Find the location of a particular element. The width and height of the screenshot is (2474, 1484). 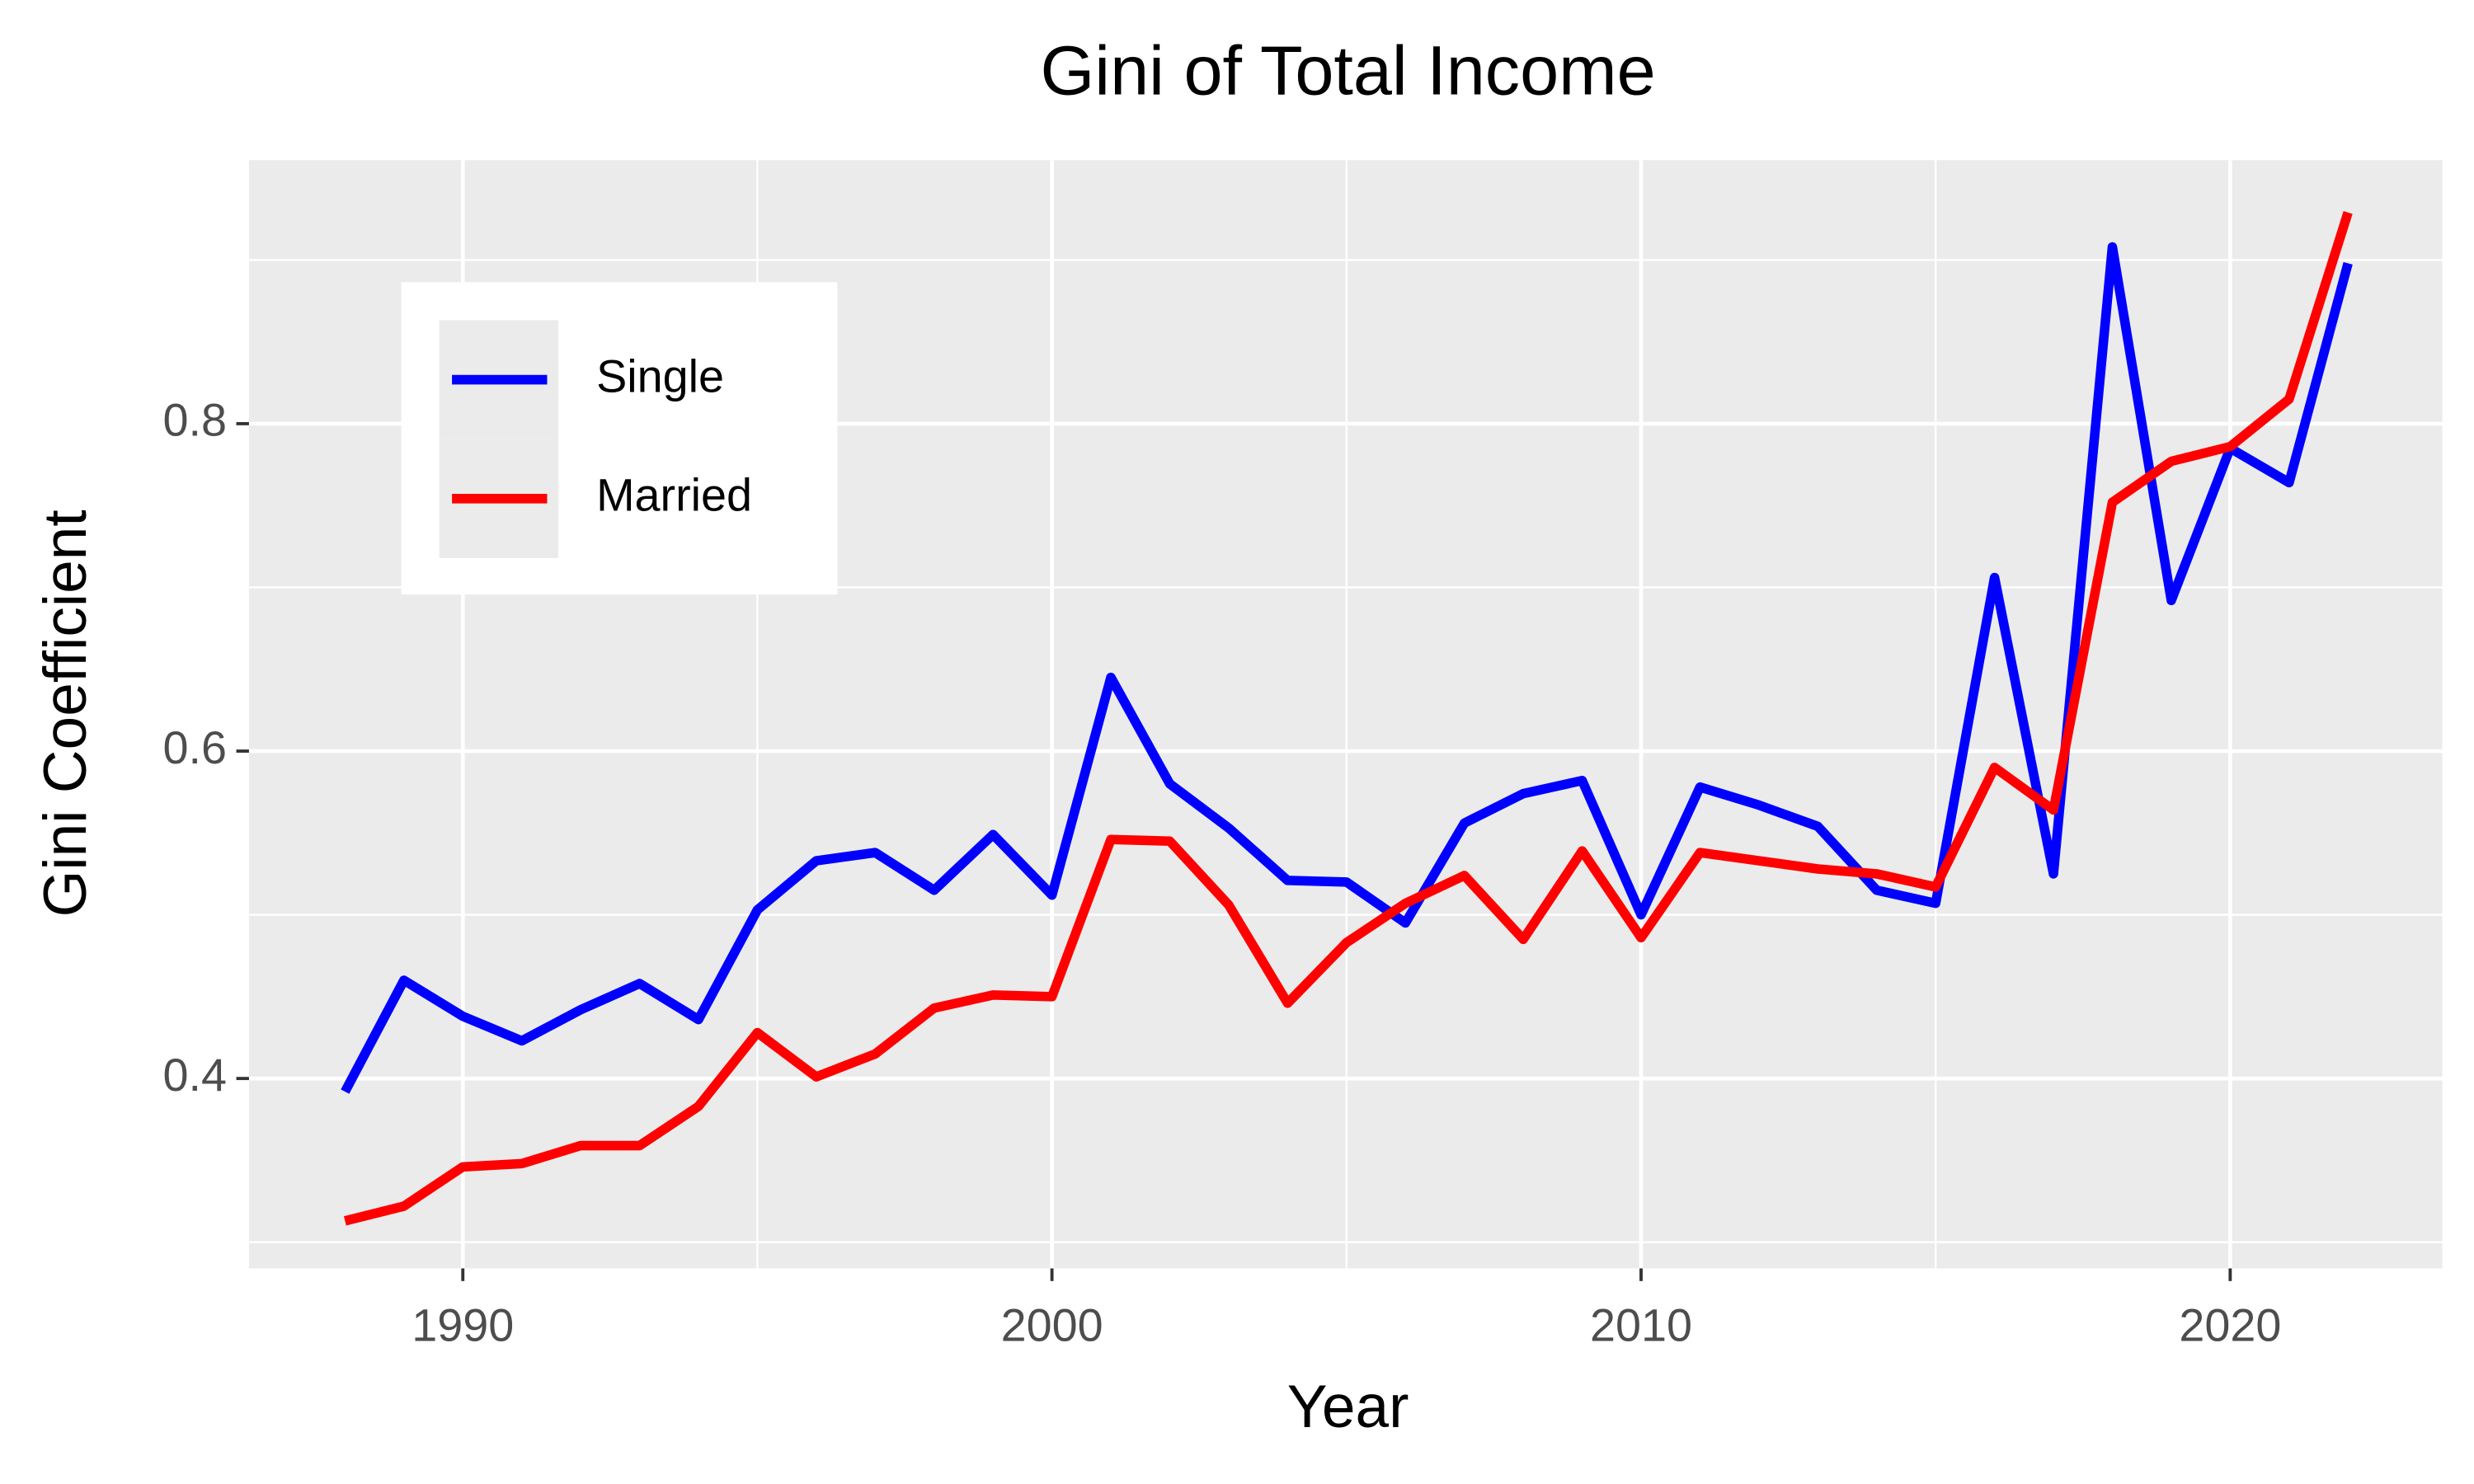

legend-label: Married is located at coordinates (674, 495).